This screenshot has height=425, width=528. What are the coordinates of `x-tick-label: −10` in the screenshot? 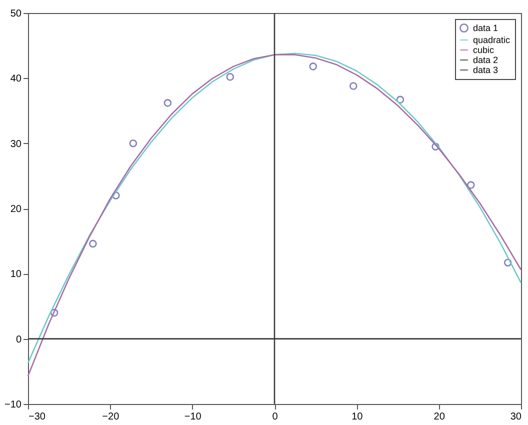 It's located at (193, 417).